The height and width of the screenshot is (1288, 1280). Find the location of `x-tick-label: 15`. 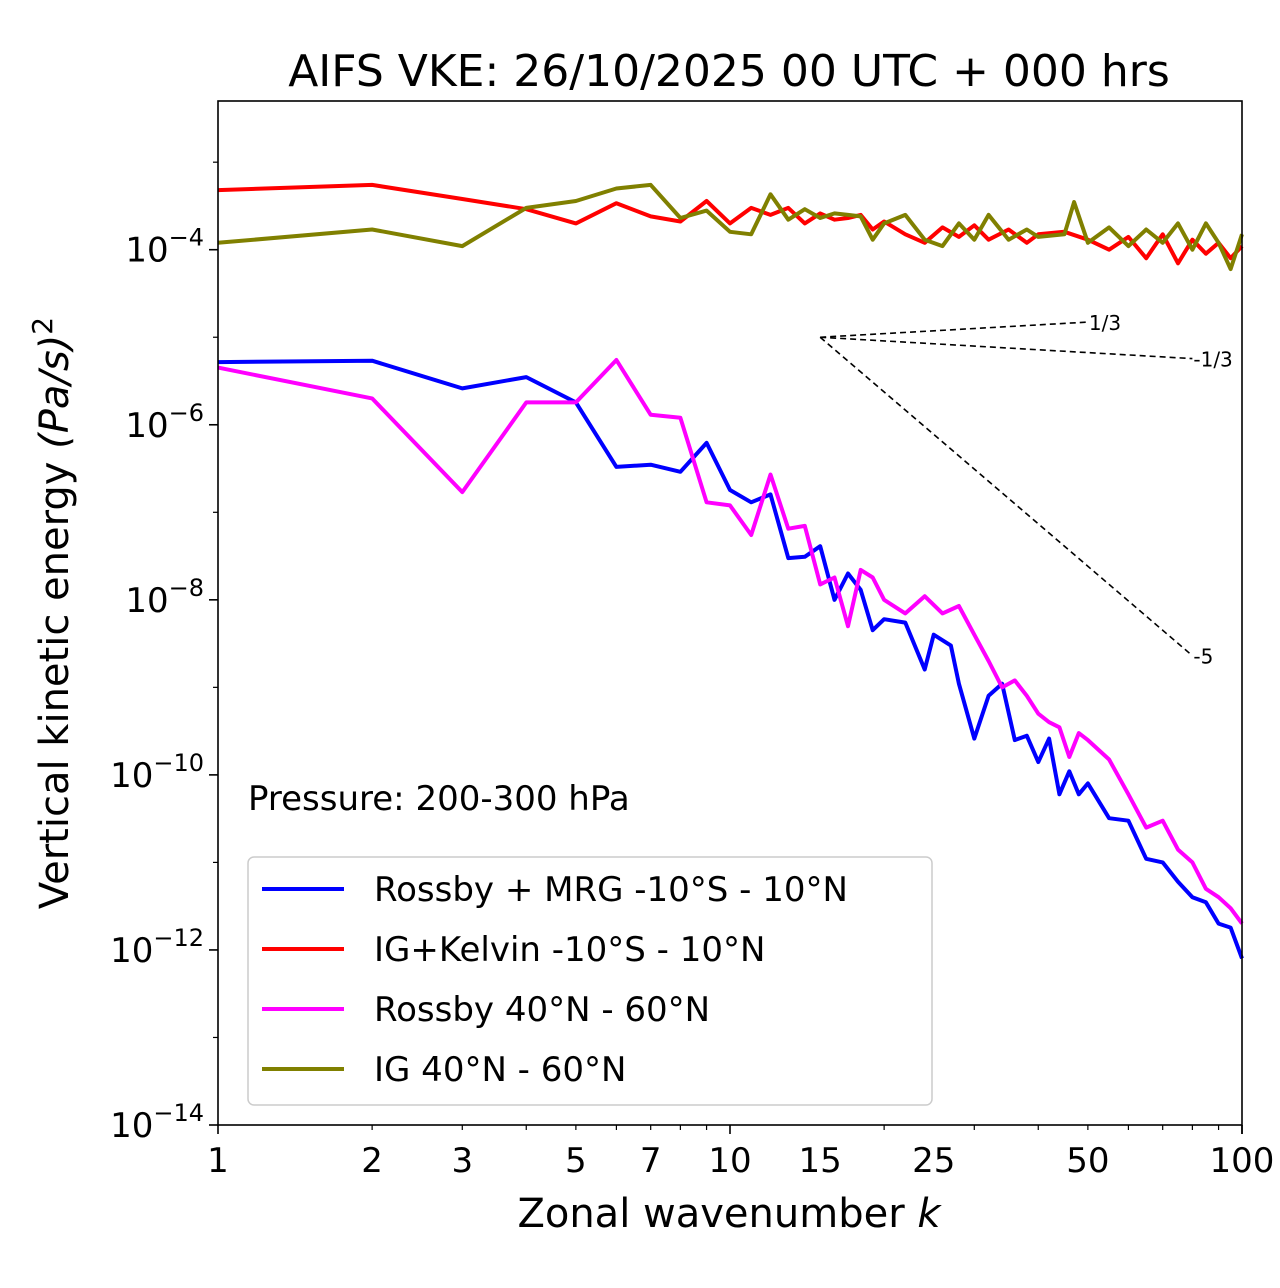

x-tick-label: 15 is located at coordinates (820, 1161).